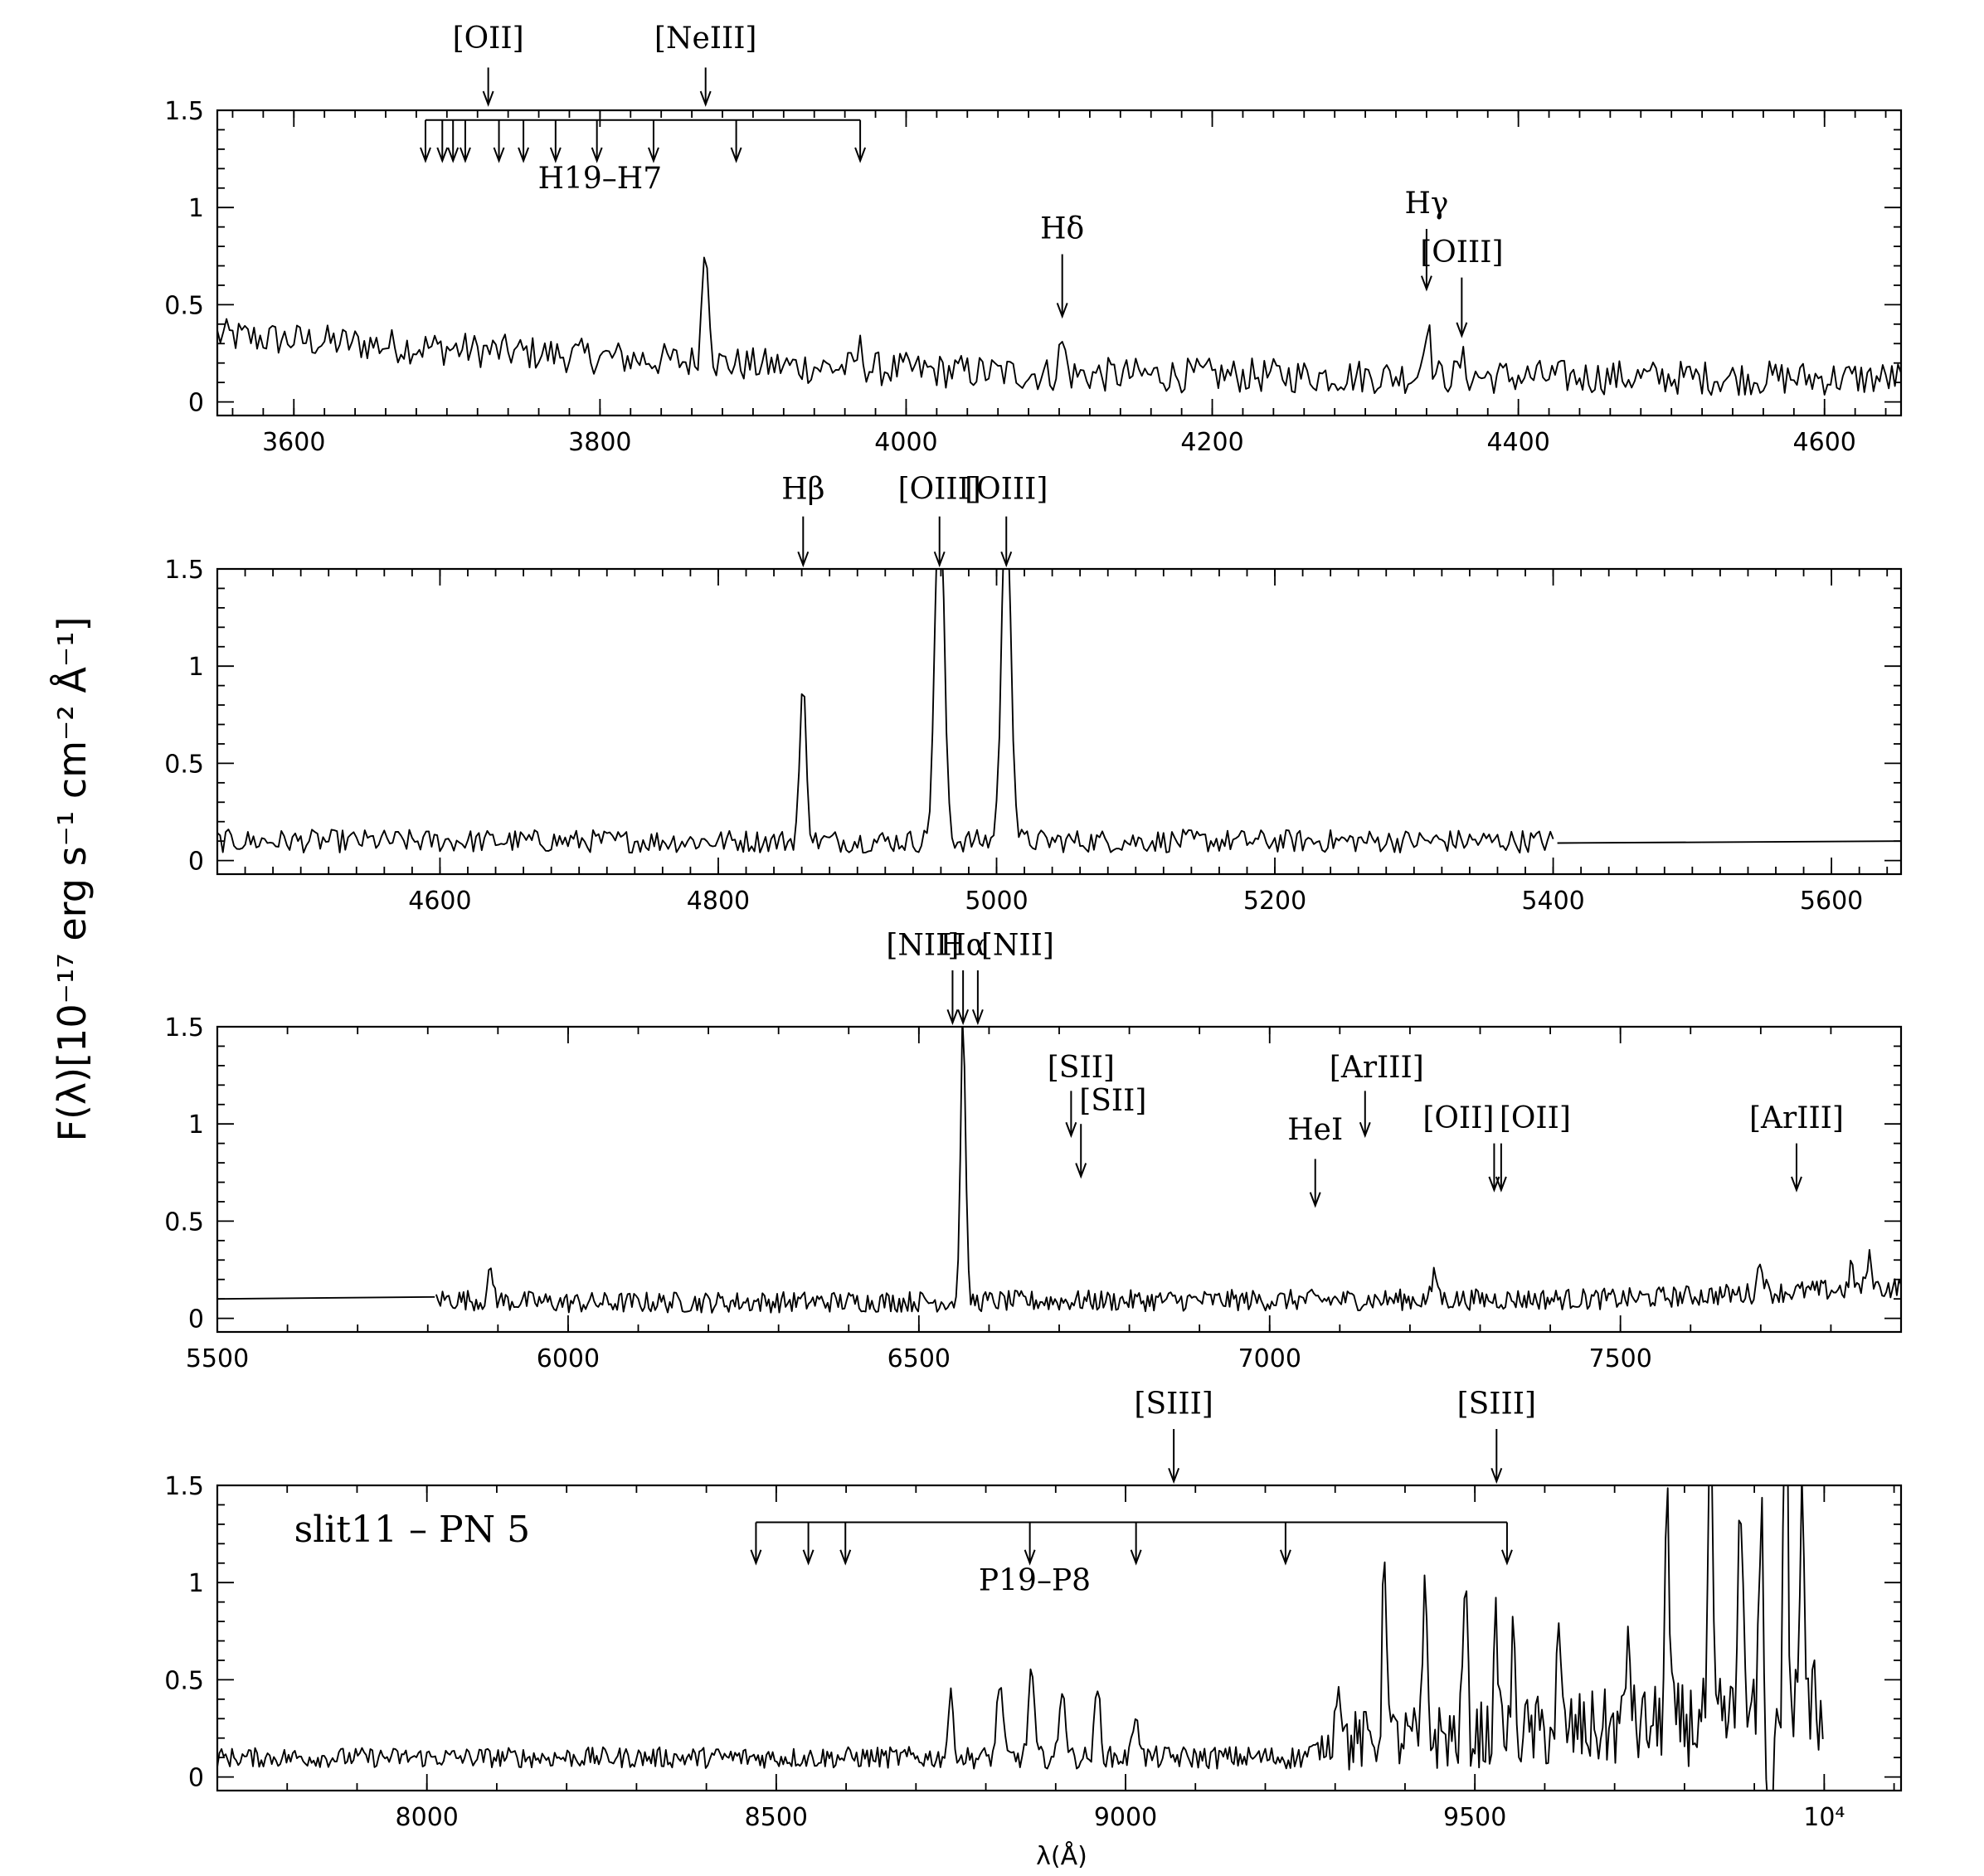 Image resolution: width=1984 pixels, height=1876 pixels. I want to click on x-axis-label: λ(Å), so click(1061, 1856).